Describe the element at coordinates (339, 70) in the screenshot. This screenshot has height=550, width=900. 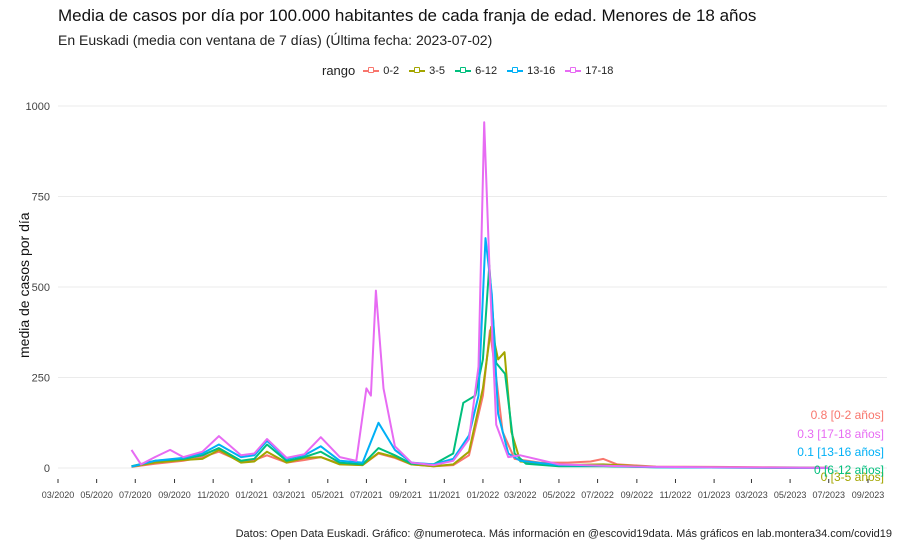
I see `legend-title: rango` at that location.